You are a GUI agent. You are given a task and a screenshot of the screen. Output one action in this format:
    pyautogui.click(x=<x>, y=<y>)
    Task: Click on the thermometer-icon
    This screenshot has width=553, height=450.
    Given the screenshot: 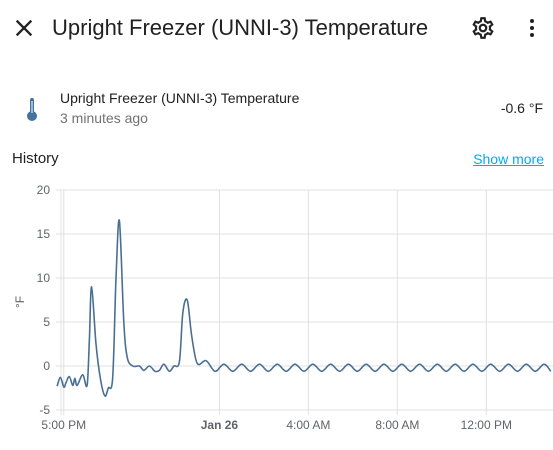 What is the action you would take?
    pyautogui.click(x=32, y=109)
    